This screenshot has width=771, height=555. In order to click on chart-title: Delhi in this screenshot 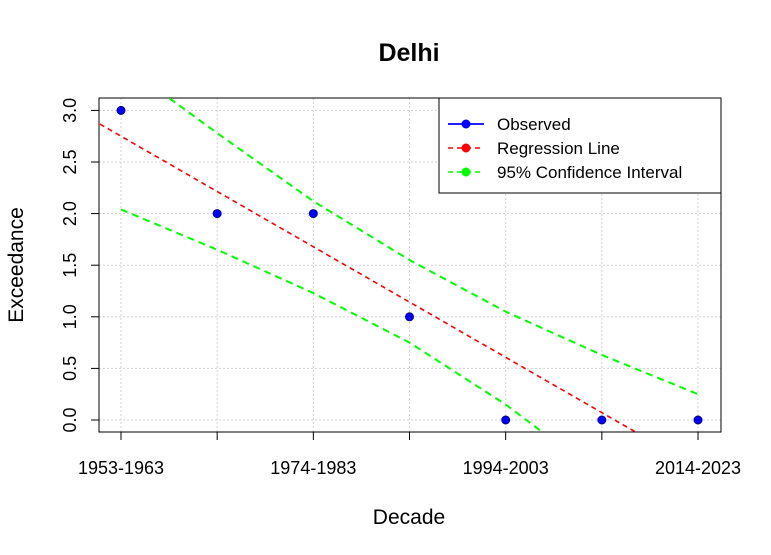, I will do `click(408, 53)`.